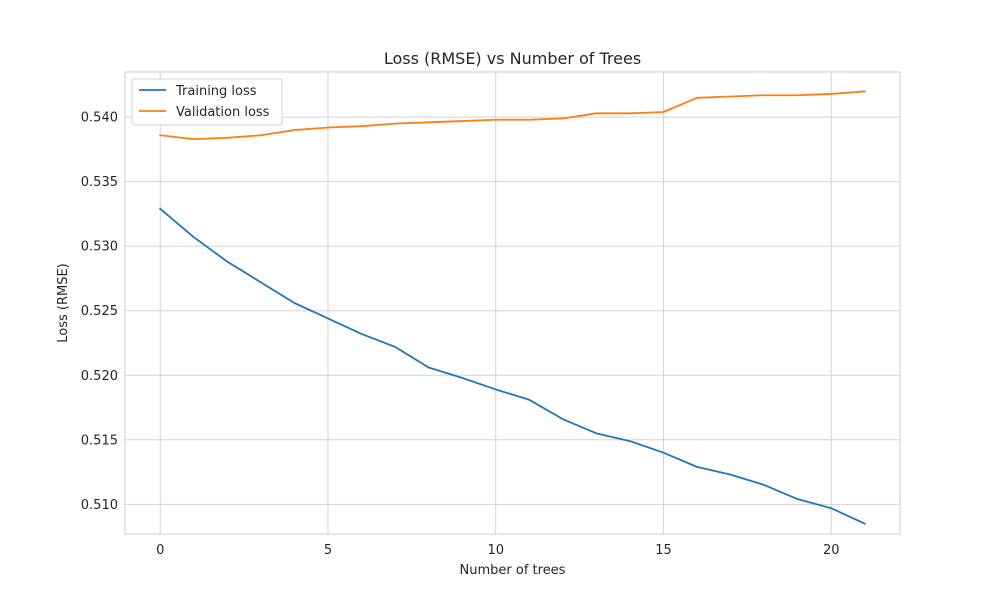 Image resolution: width=1000 pixels, height=600 pixels. What do you see at coordinates (99, 182) in the screenshot?
I see `y-tick-label: 0.535` at bounding box center [99, 182].